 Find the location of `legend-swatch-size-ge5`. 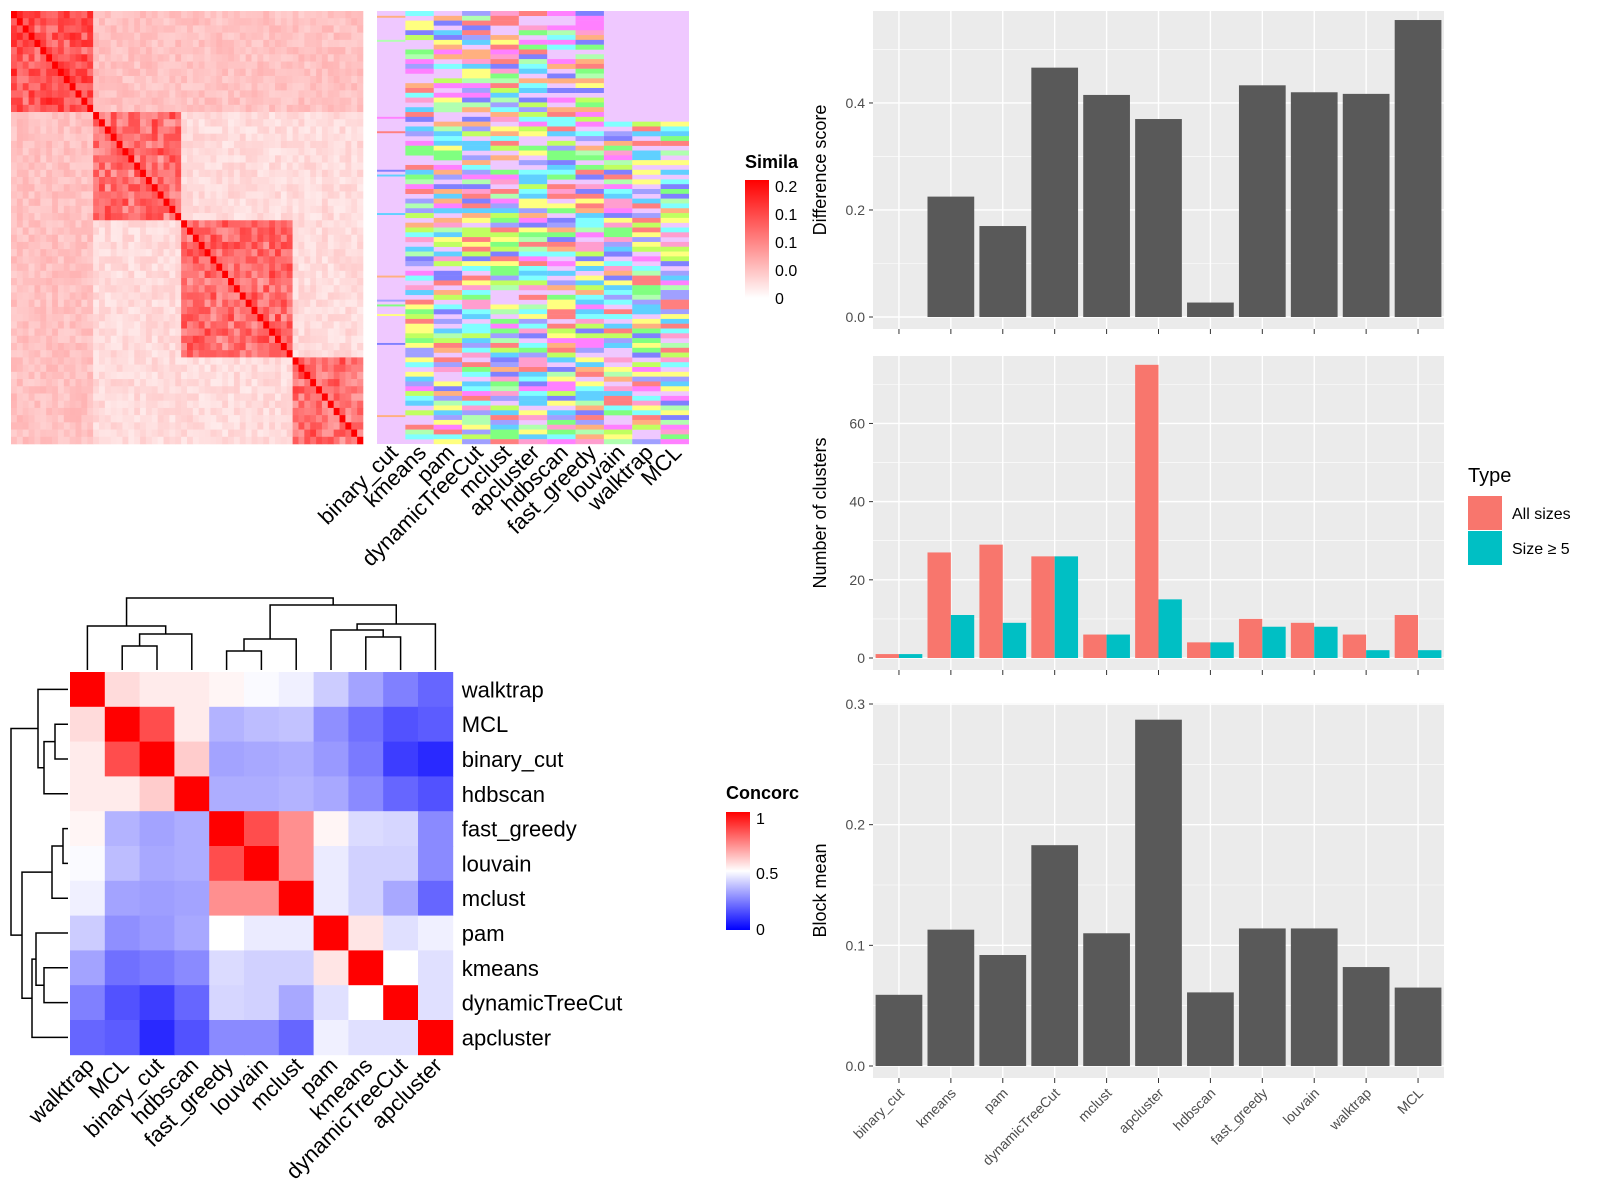

legend-swatch-size-ge5 is located at coordinates (1485, 548).